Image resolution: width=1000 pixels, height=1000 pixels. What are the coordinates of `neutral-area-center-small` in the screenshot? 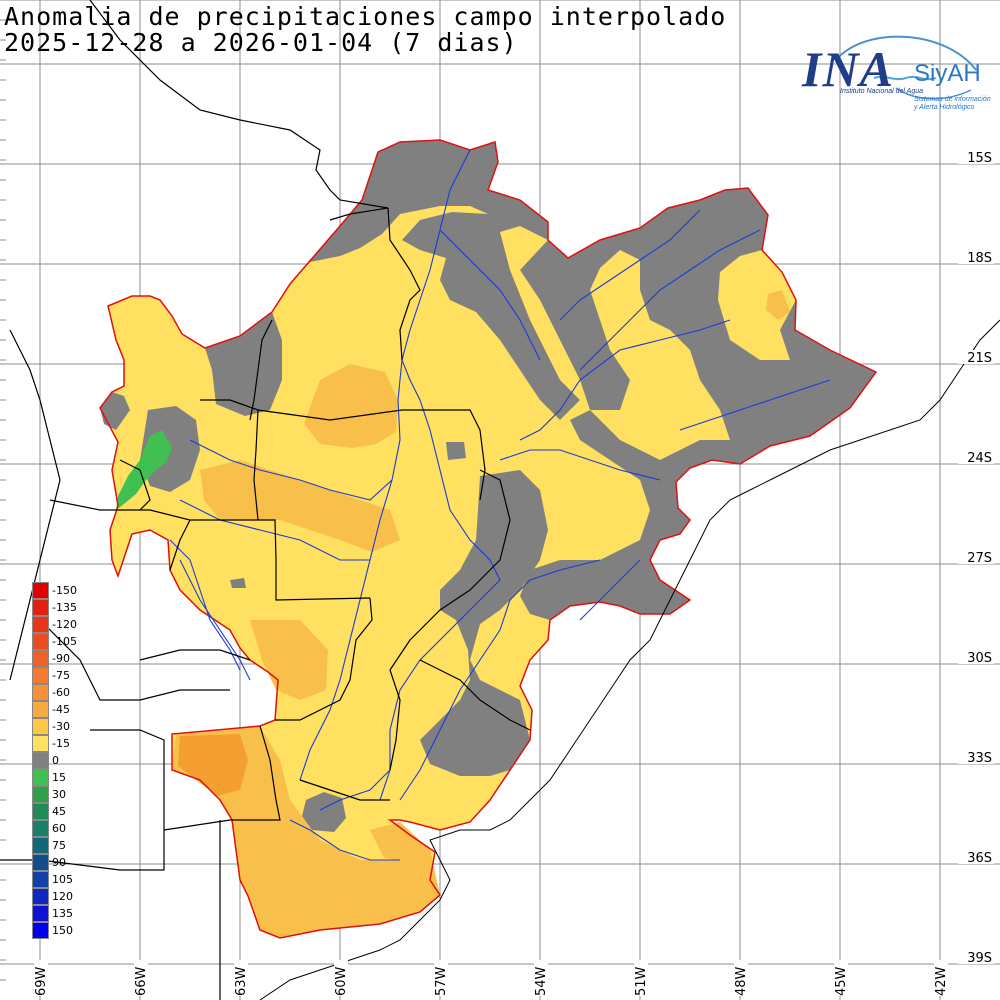 It's located at (456, 451).